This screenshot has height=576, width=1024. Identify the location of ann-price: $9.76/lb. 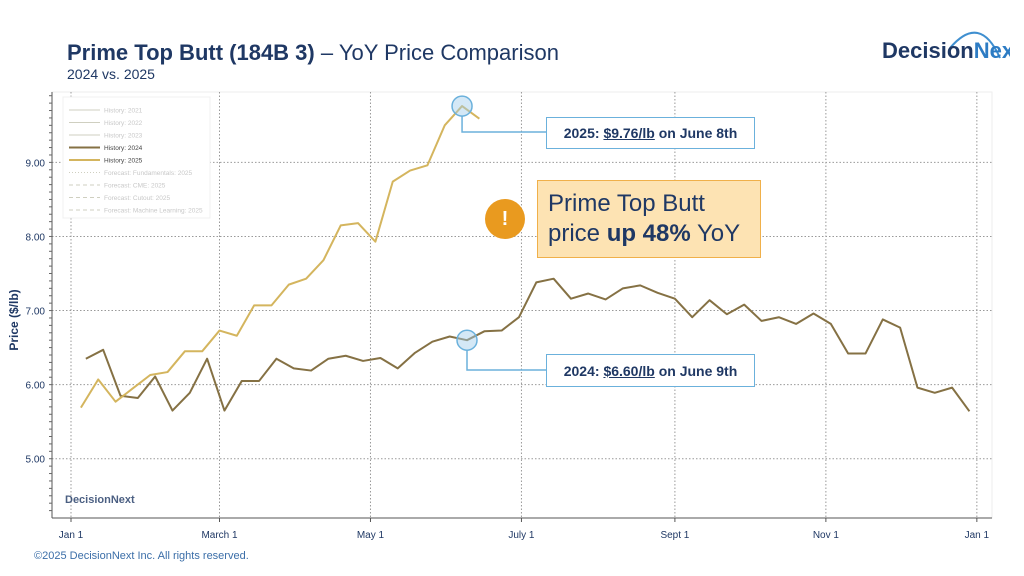
(629, 133).